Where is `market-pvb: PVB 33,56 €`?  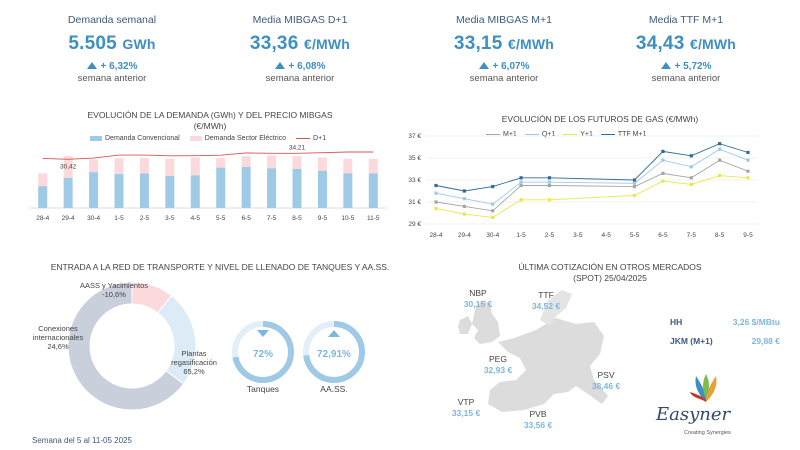
market-pvb: PVB 33,56 € is located at coordinates (538, 419).